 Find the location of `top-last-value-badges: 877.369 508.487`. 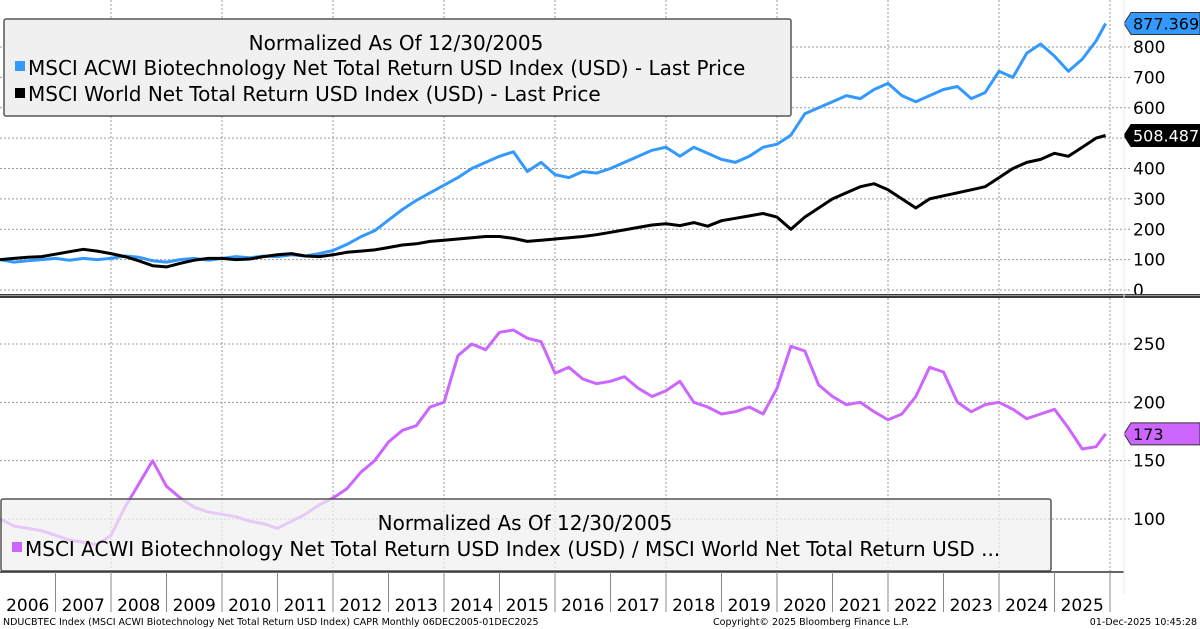

top-last-value-badges: 877.369 508.487 is located at coordinates (1161, 79).